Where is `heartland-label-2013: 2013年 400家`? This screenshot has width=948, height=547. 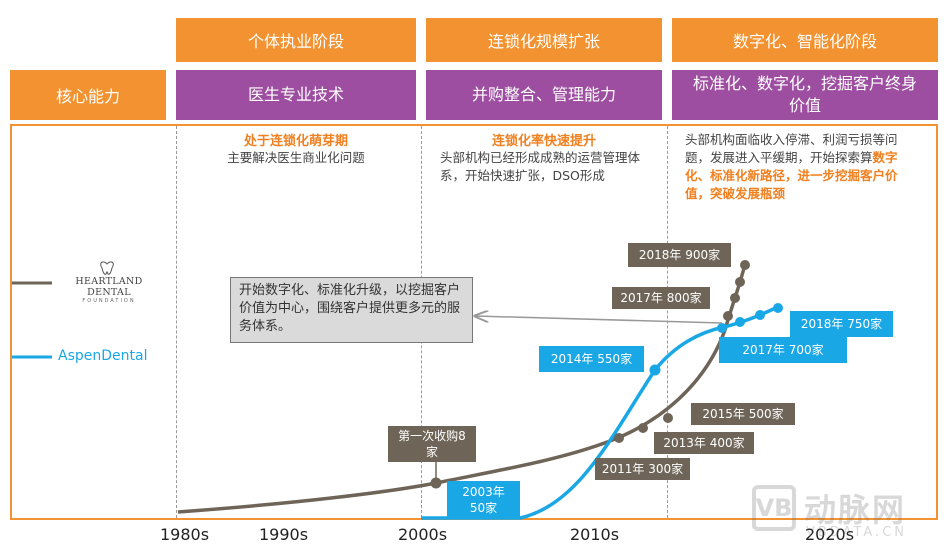
heartland-label-2013: 2013年 400家 is located at coordinates (704, 443).